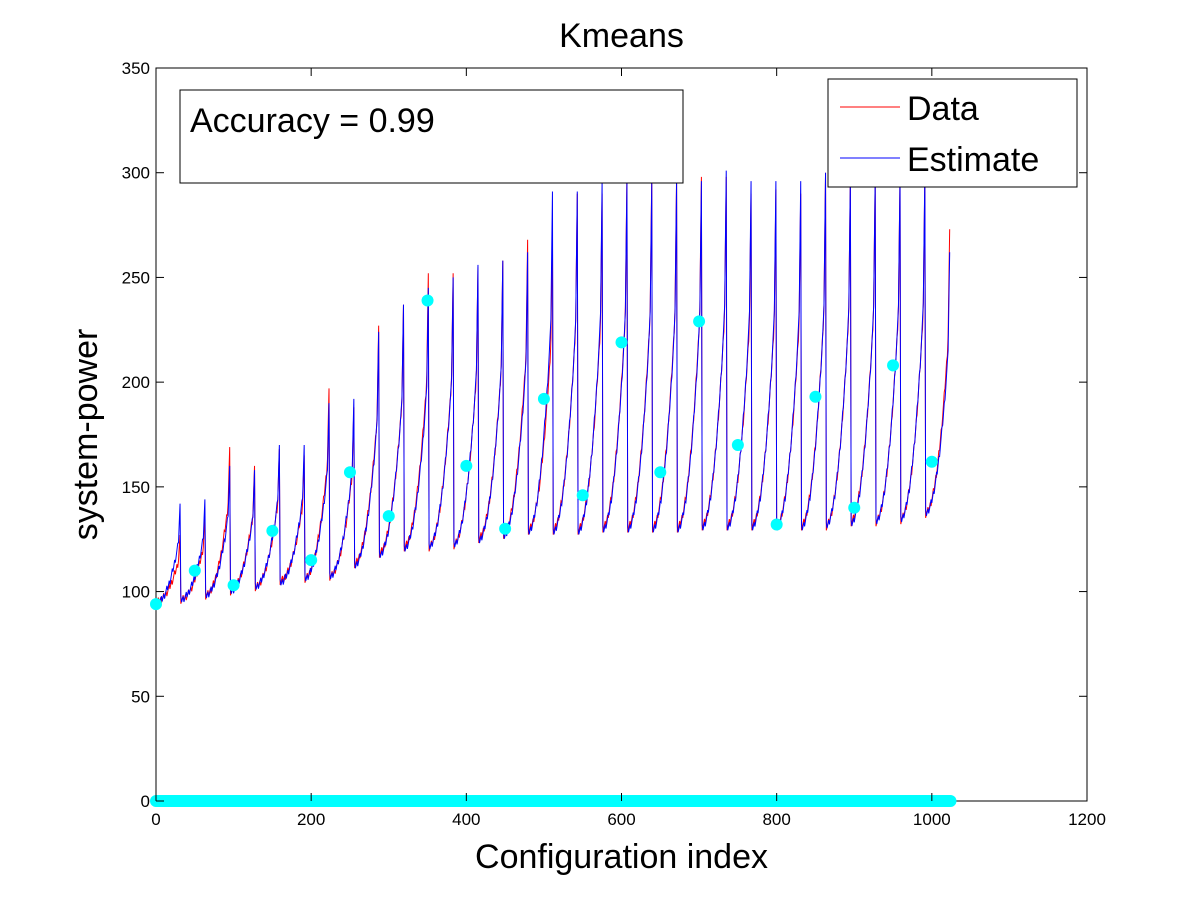 The height and width of the screenshot is (900, 1200). I want to click on y-tick-label: 150, so click(136, 487).